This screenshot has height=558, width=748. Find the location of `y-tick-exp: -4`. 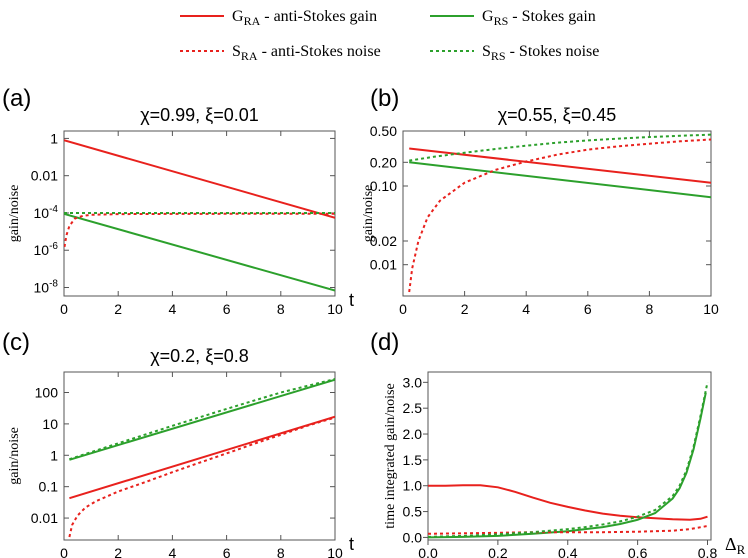

y-tick-exp: -4 is located at coordinates (53, 209).